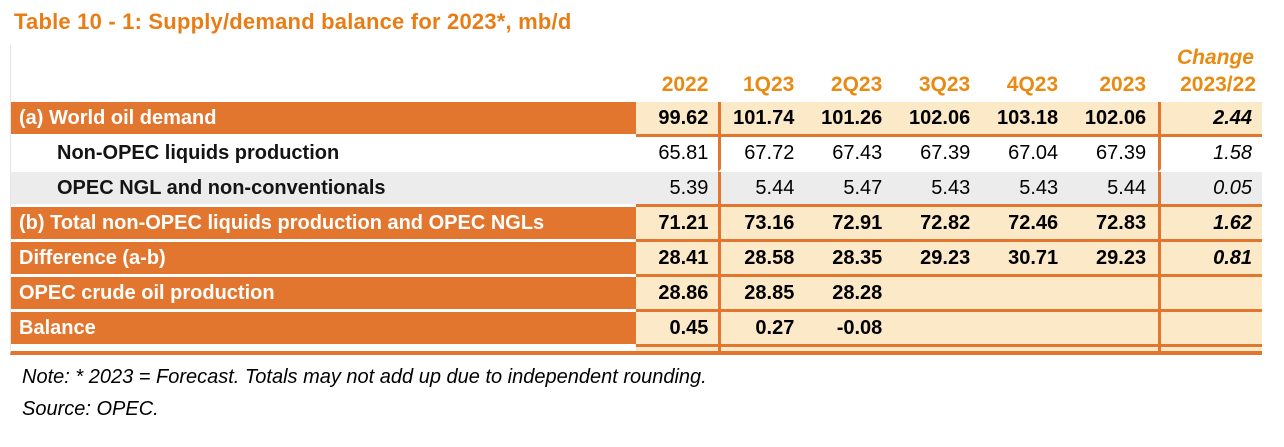 This screenshot has height=447, width=1284. I want to click on column-header-2023-22: 2023/22, so click(1218, 84).